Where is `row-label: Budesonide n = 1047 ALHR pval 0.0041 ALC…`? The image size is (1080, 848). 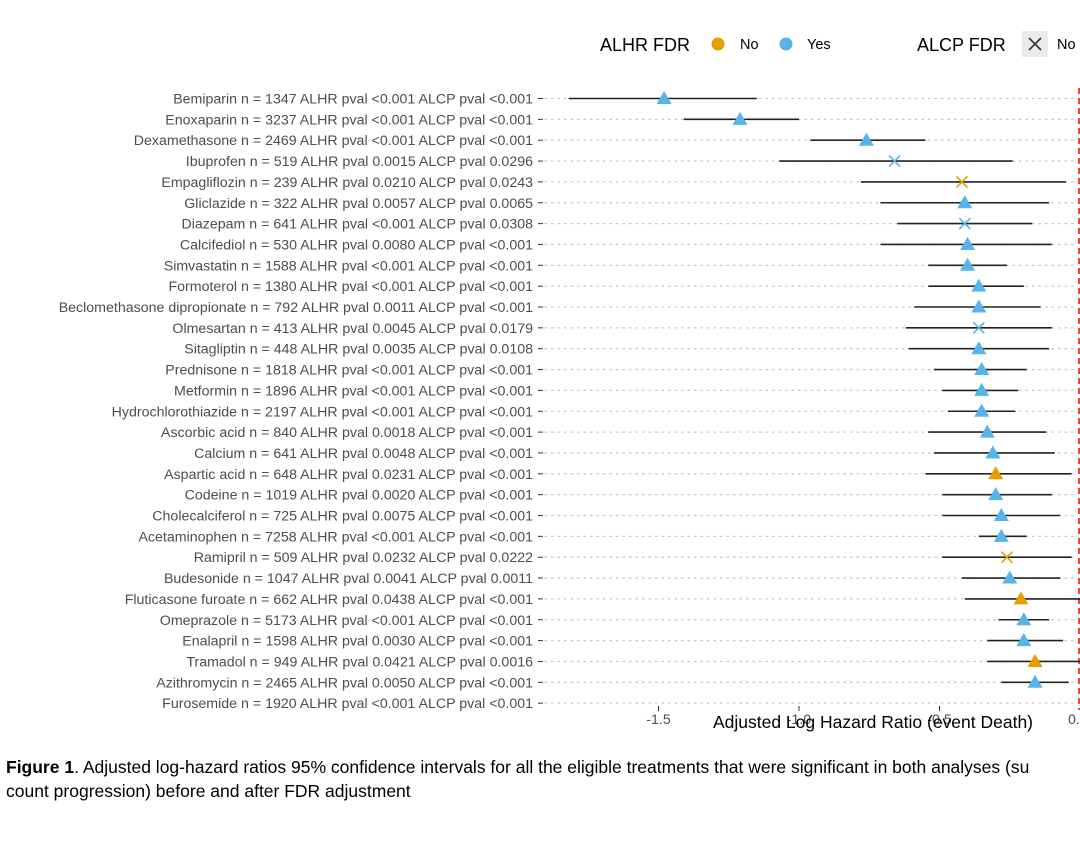
row-label: Budesonide n = 1047 ALHR pval 0.0041 ALC… is located at coordinates (348, 579).